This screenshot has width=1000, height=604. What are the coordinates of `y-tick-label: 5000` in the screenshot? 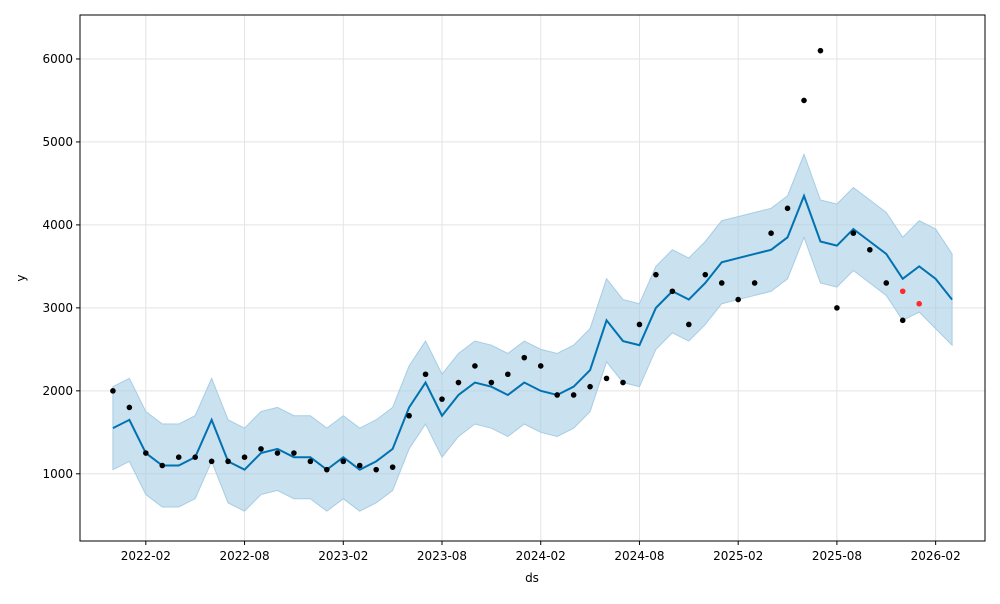 It's located at (57, 142).